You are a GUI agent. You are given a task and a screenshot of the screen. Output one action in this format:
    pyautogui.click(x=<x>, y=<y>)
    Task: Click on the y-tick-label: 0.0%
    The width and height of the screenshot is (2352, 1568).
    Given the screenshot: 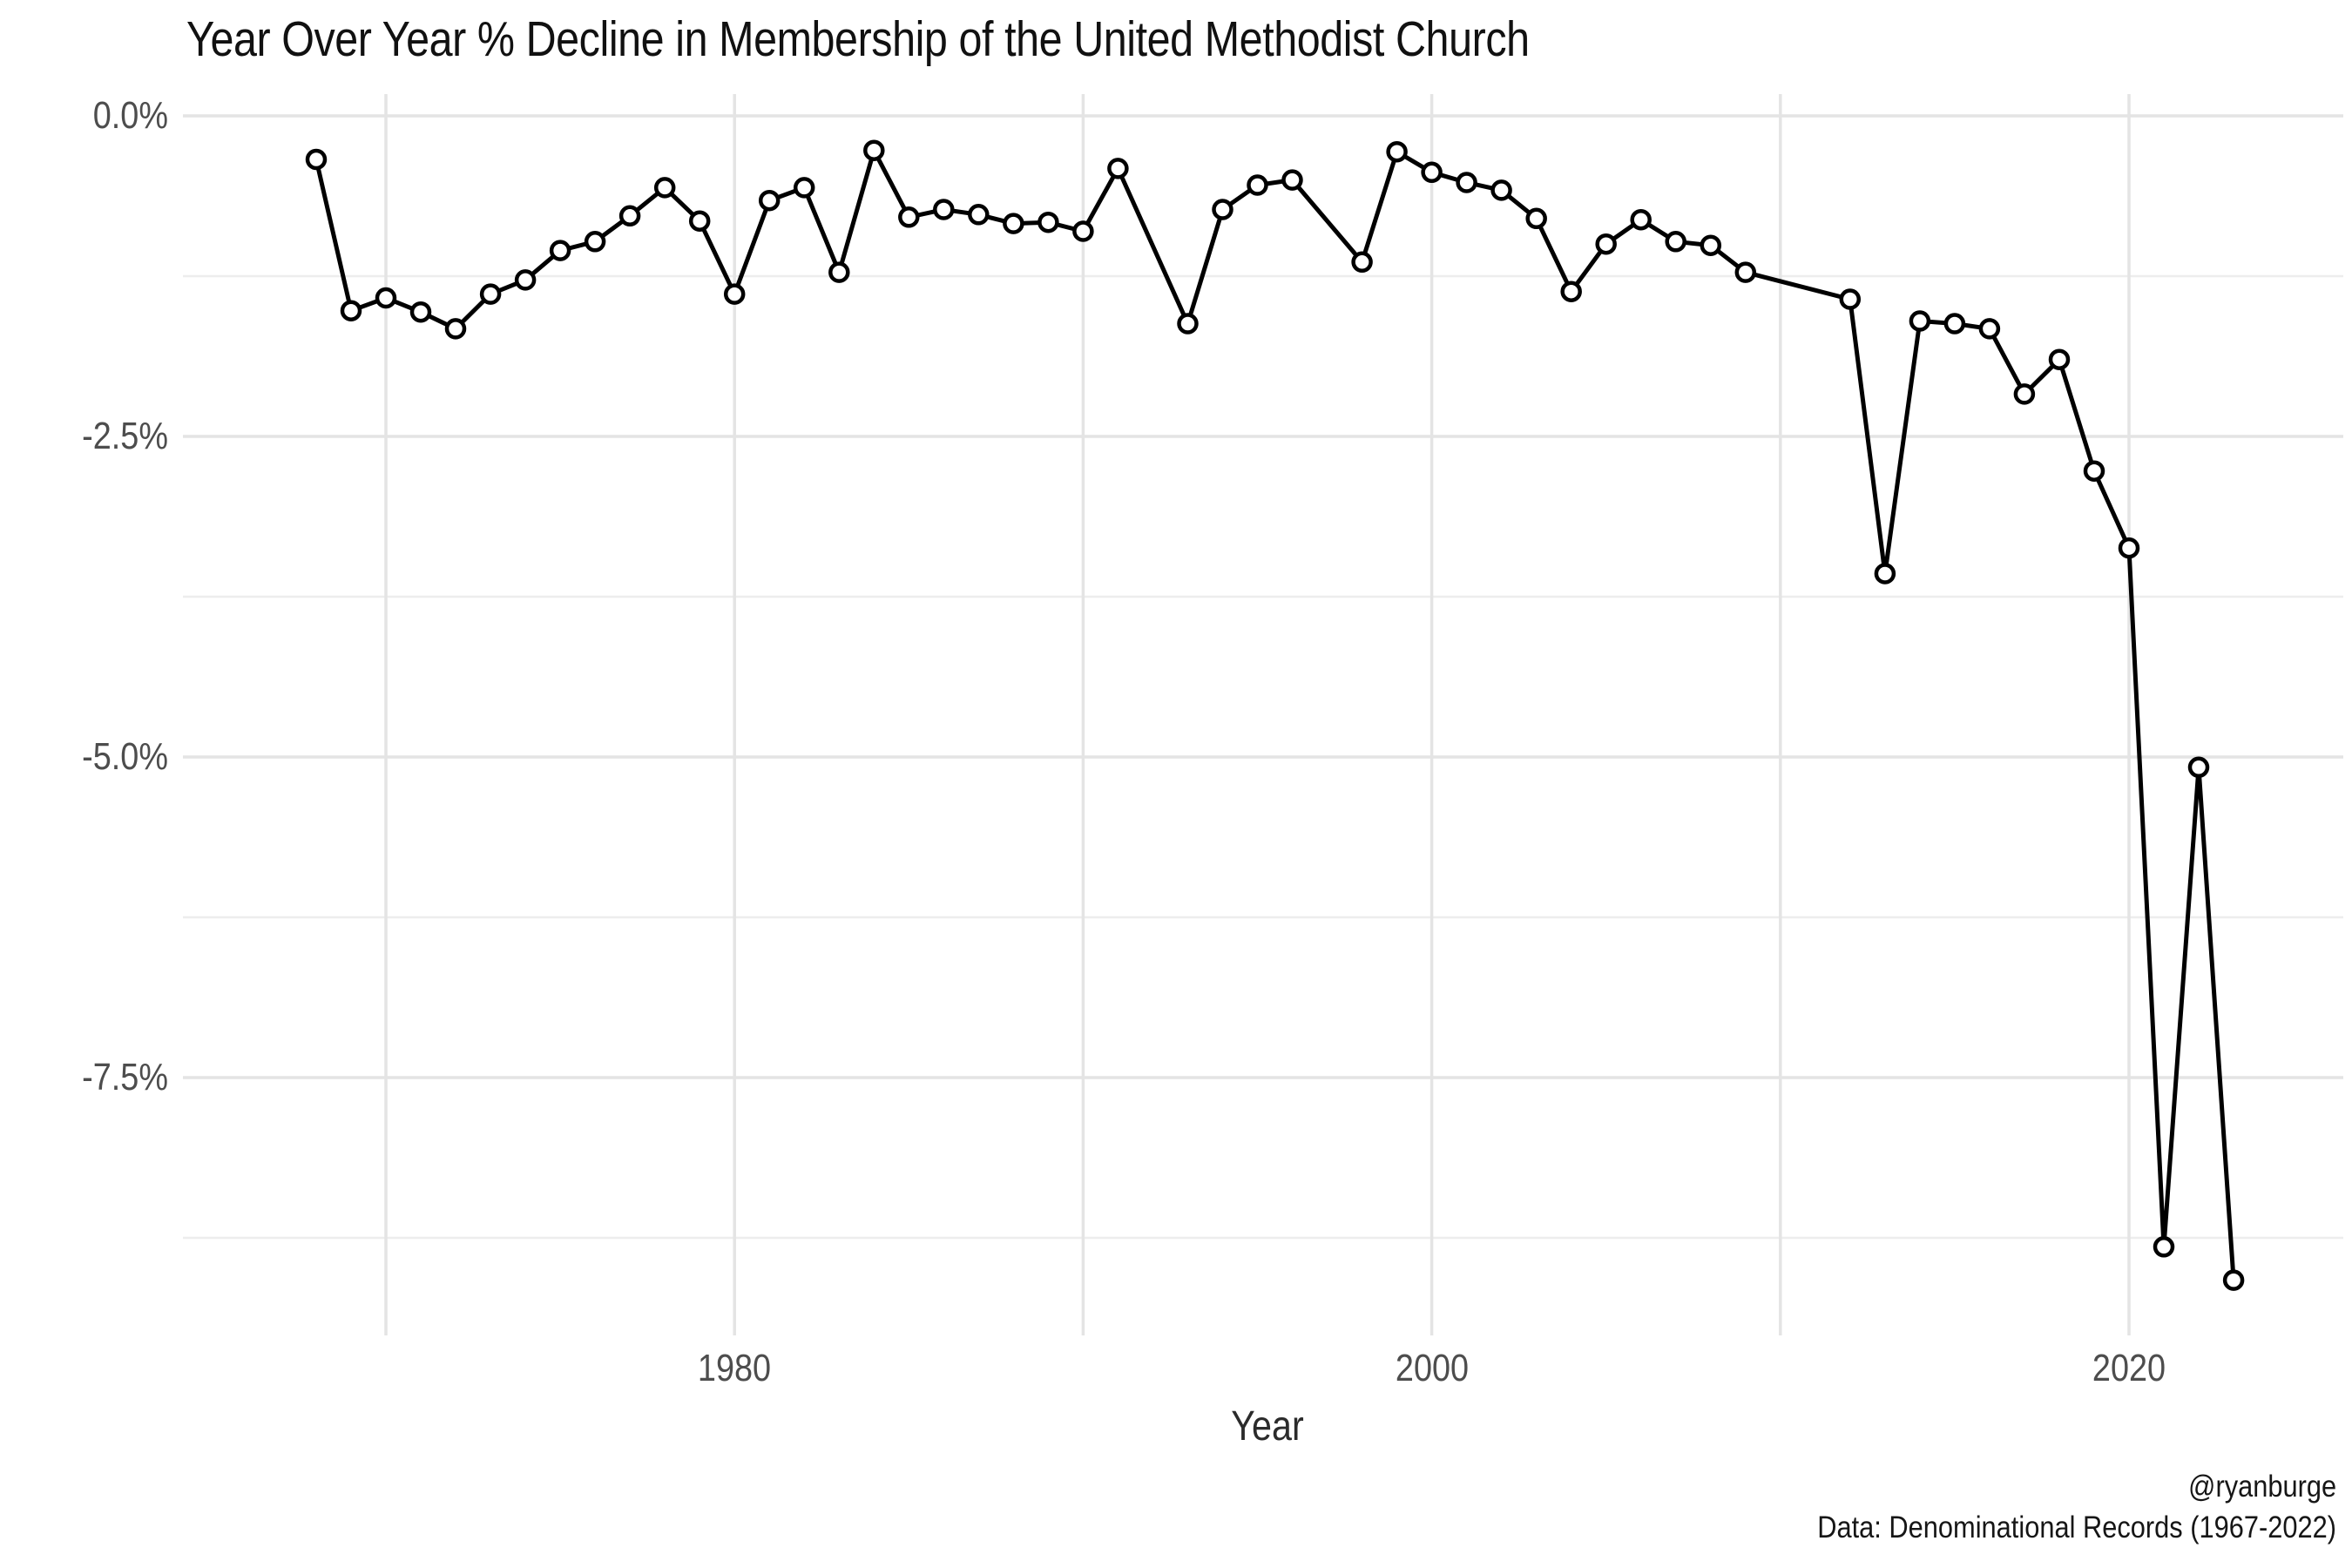 What is the action you would take?
    pyautogui.click(x=130, y=115)
    